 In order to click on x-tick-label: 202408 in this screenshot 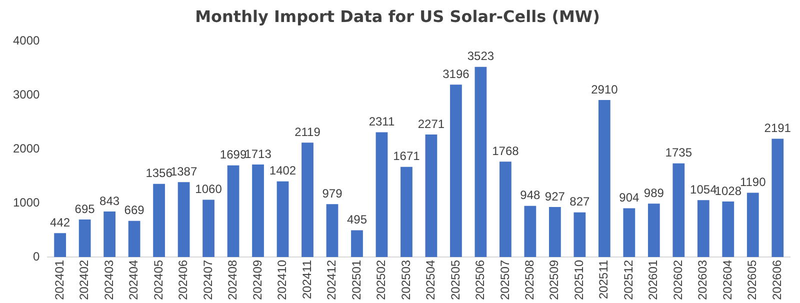, I will do `click(233, 280)`.